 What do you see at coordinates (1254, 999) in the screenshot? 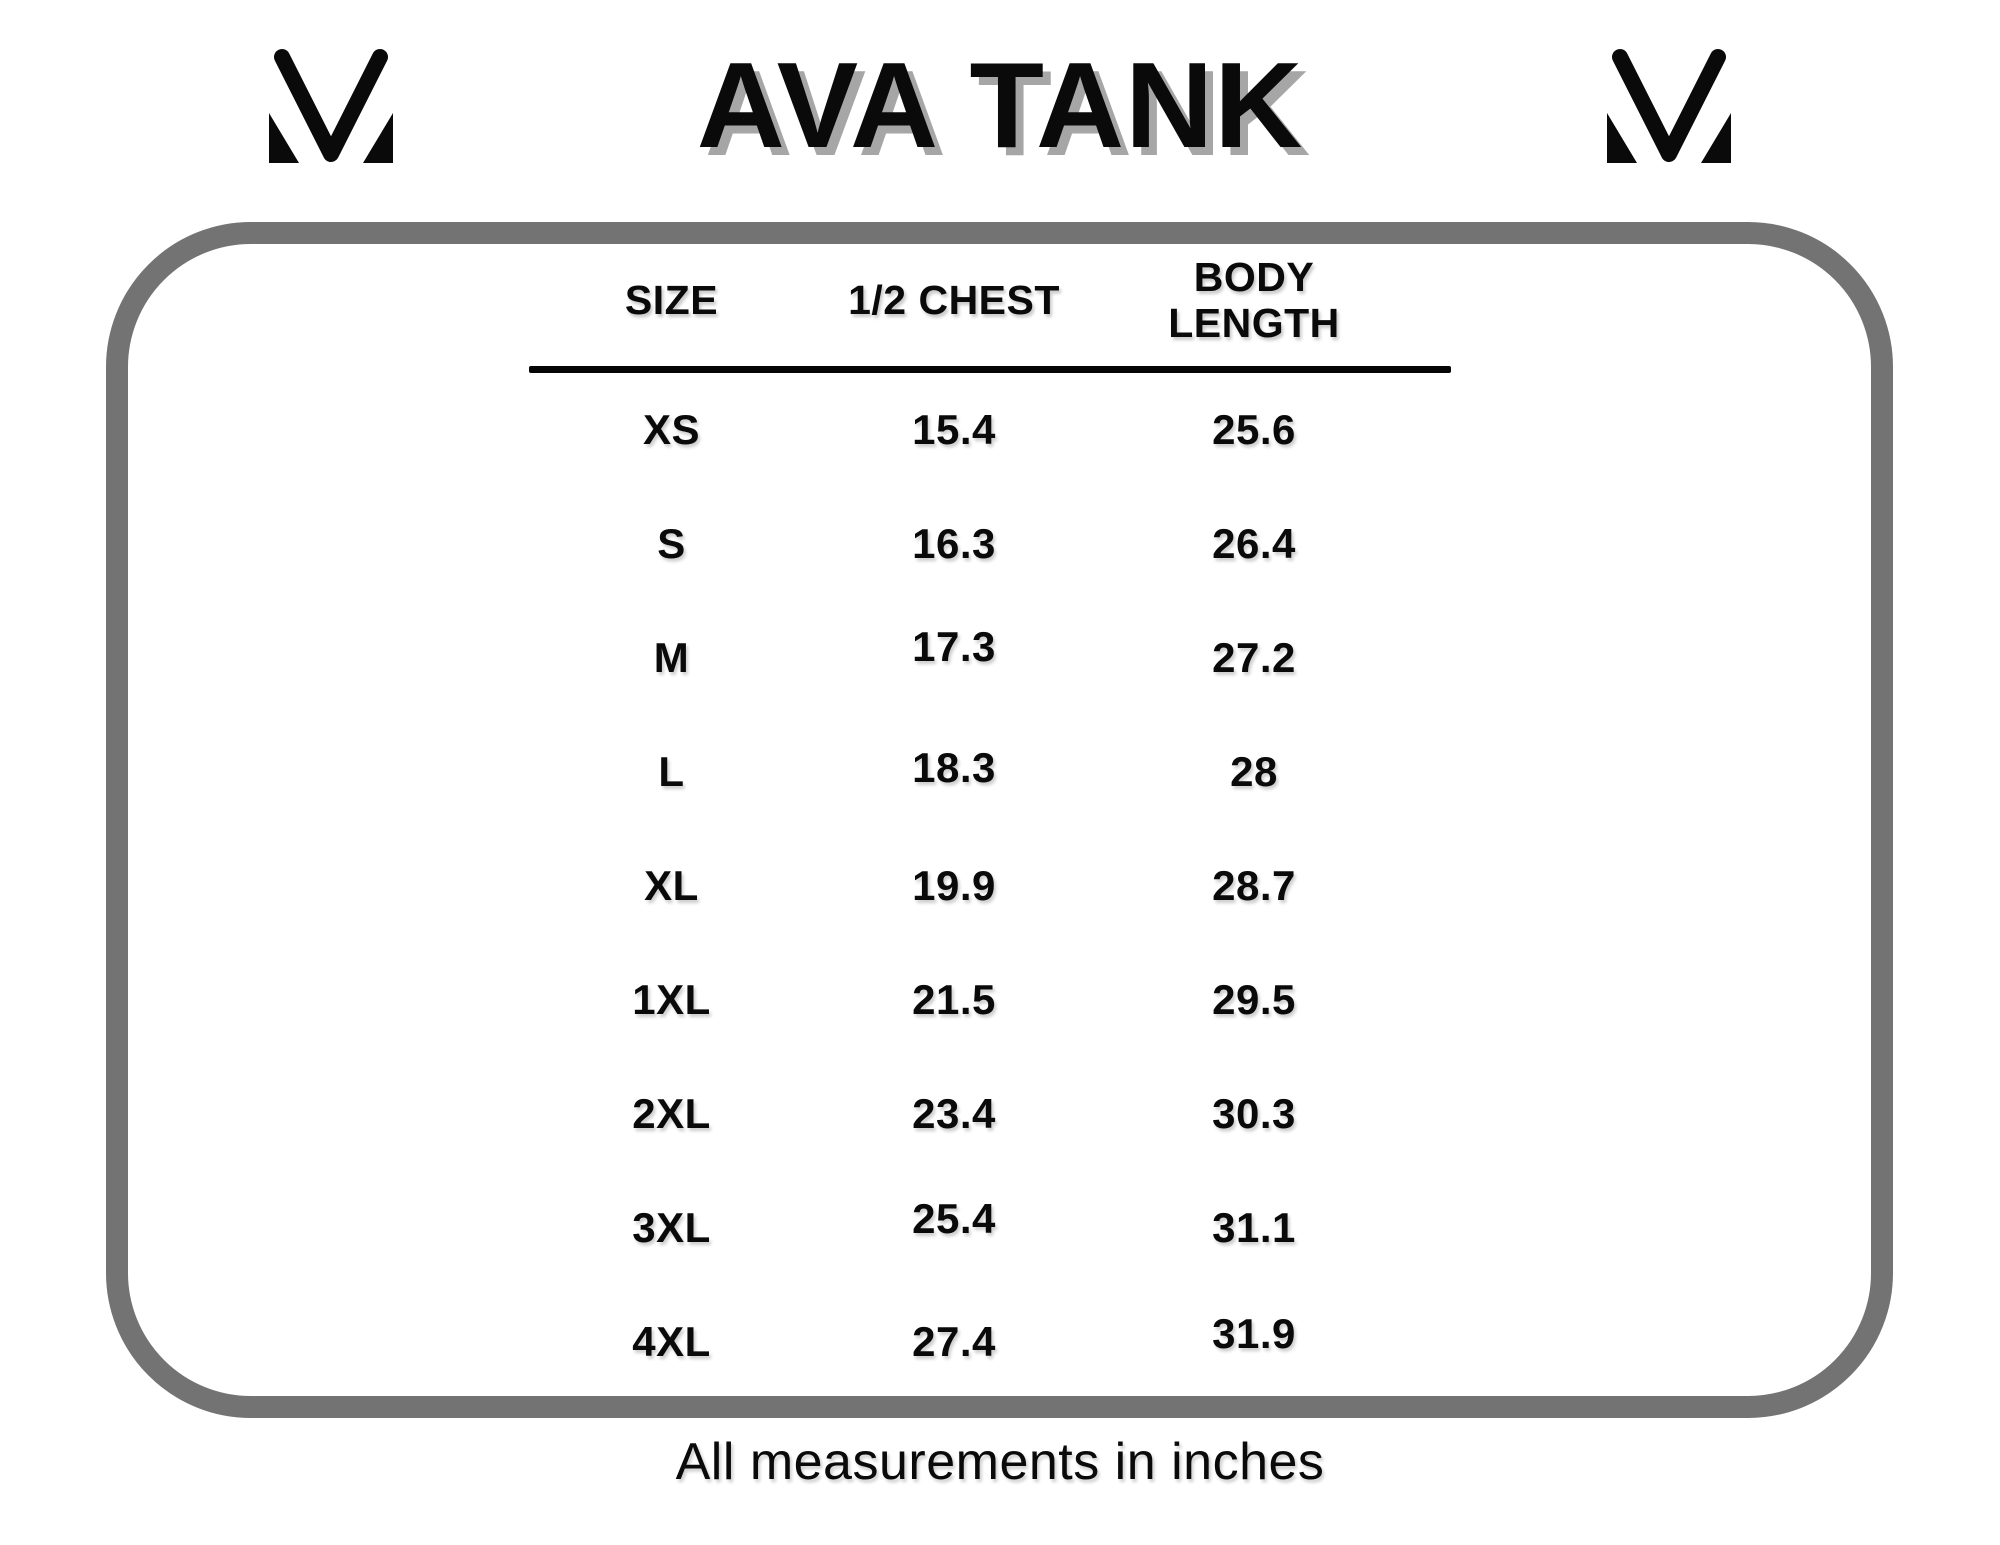
I see `body-length-cell: 29.5` at bounding box center [1254, 999].